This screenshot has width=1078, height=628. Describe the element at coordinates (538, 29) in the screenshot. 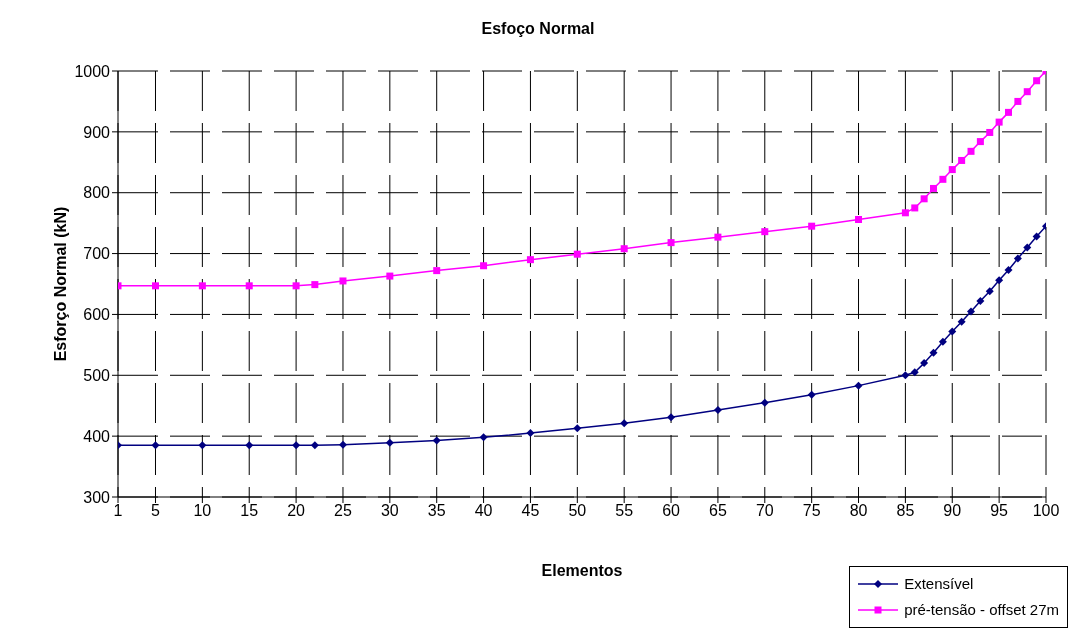

I see `chart-title: Esfoço Normal` at that location.